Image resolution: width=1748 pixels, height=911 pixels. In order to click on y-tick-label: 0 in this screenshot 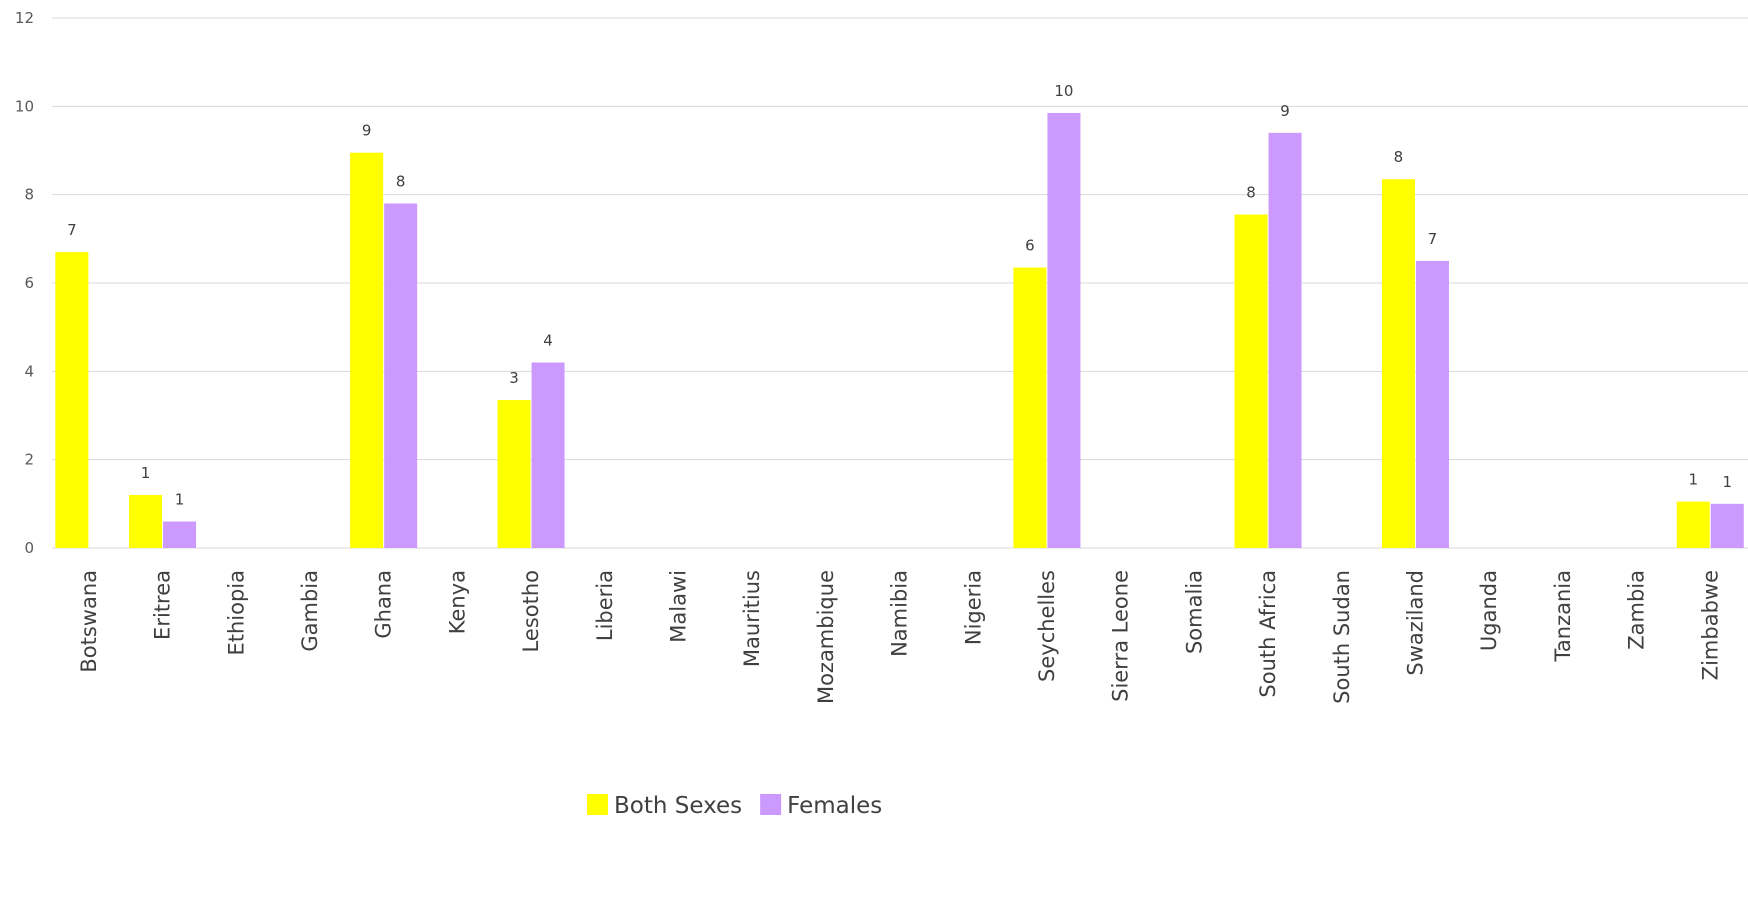, I will do `click(29, 548)`.